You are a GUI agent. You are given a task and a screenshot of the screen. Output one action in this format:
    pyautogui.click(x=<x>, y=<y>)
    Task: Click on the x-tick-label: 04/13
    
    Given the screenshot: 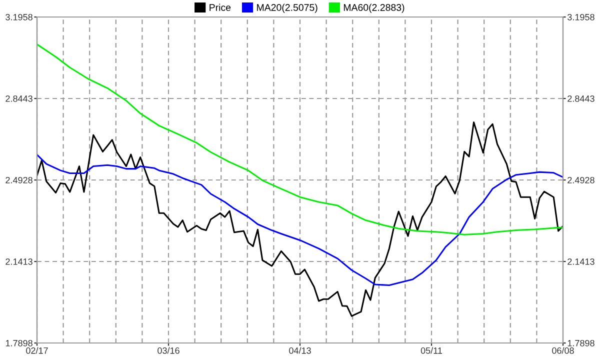 What is the action you would take?
    pyautogui.click(x=300, y=350)
    